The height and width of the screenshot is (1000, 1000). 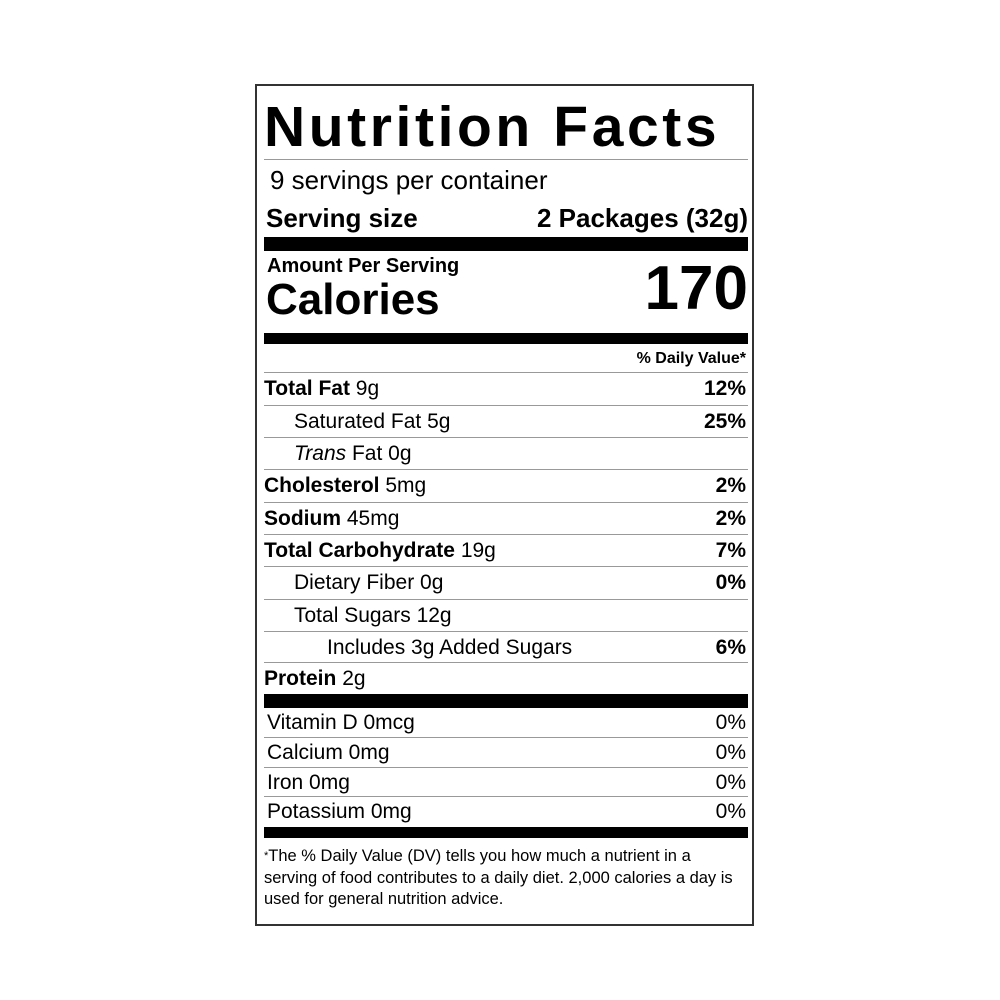 I want to click on nutrient-name: Total Sugars, so click(x=352, y=615).